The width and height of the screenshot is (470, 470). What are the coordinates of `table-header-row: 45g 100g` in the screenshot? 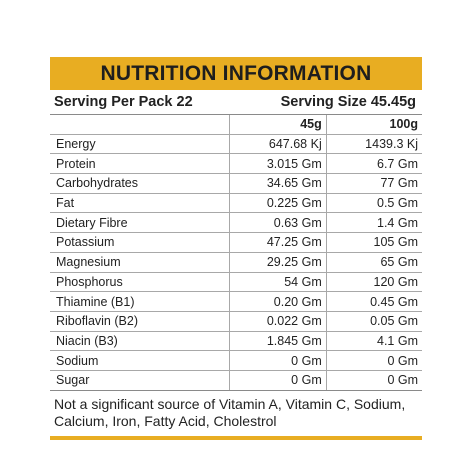 It's located at (236, 125).